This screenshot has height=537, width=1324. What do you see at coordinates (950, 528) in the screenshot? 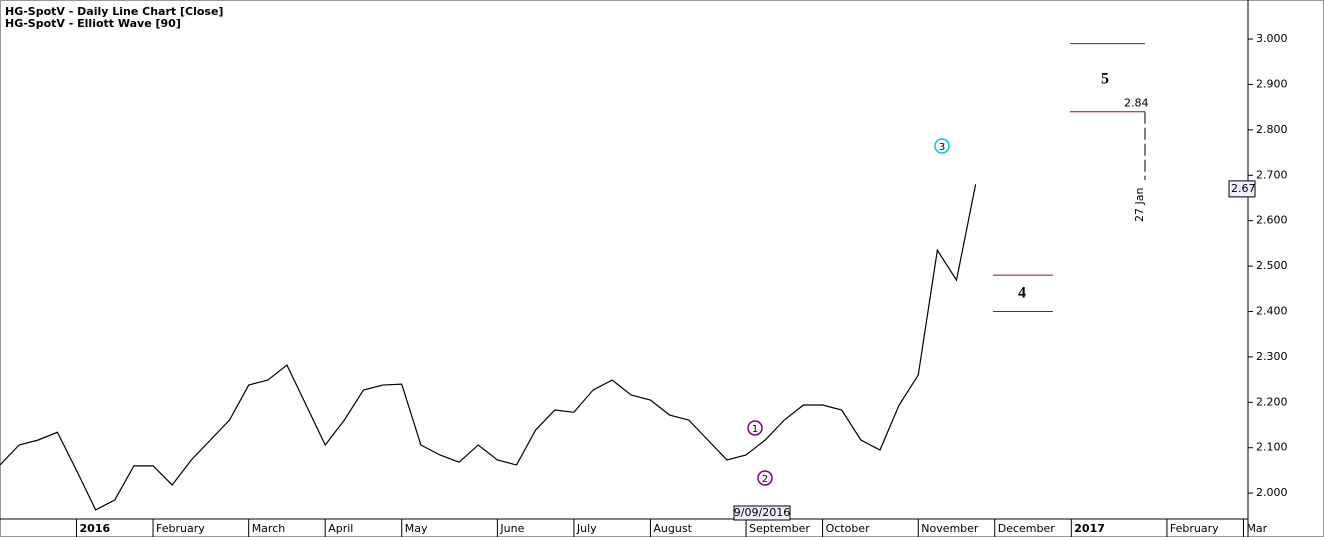
I see `x-tick-label: November` at bounding box center [950, 528].